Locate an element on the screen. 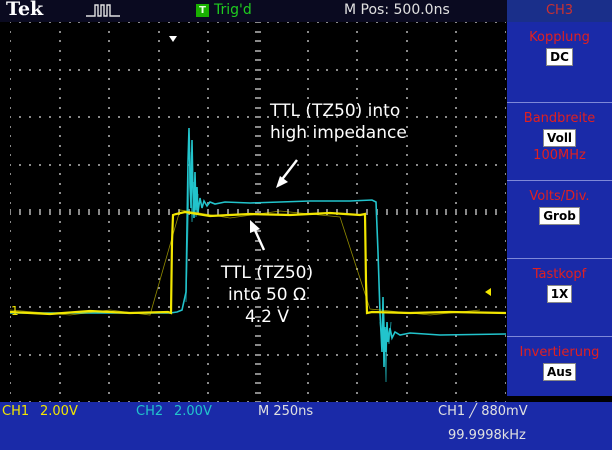 This screenshot has width=612, height=450. main-position-readout: M Pos: 500.0ns is located at coordinates (397, 10).